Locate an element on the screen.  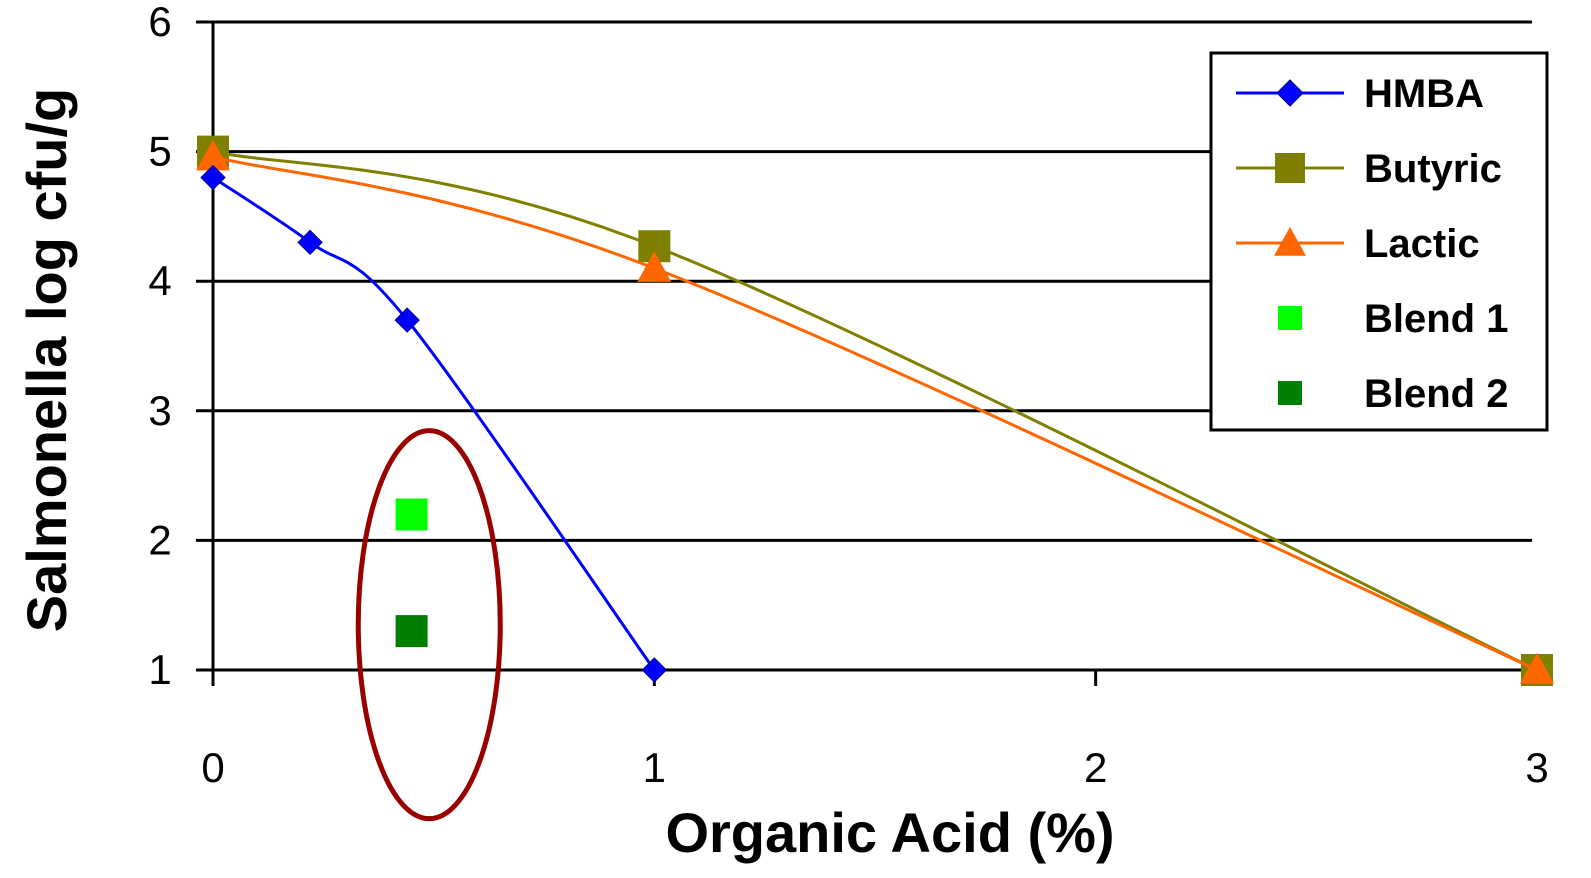
y-tick-label: 5 is located at coordinates (159, 151).